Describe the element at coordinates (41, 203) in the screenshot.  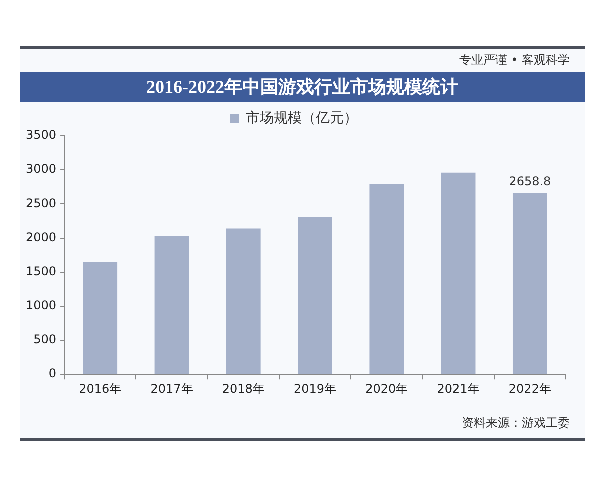
I see `y-tick-label: 2500` at that location.